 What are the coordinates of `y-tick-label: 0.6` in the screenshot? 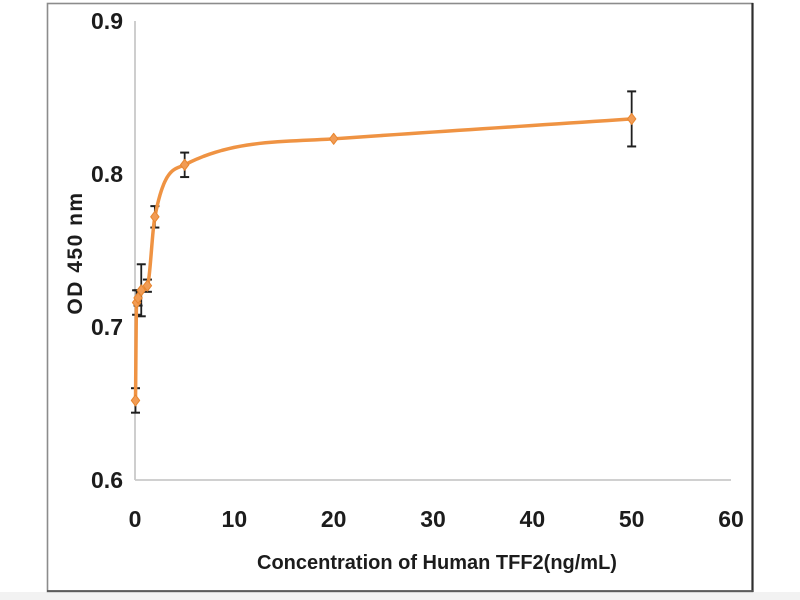 It's located at (107, 480).